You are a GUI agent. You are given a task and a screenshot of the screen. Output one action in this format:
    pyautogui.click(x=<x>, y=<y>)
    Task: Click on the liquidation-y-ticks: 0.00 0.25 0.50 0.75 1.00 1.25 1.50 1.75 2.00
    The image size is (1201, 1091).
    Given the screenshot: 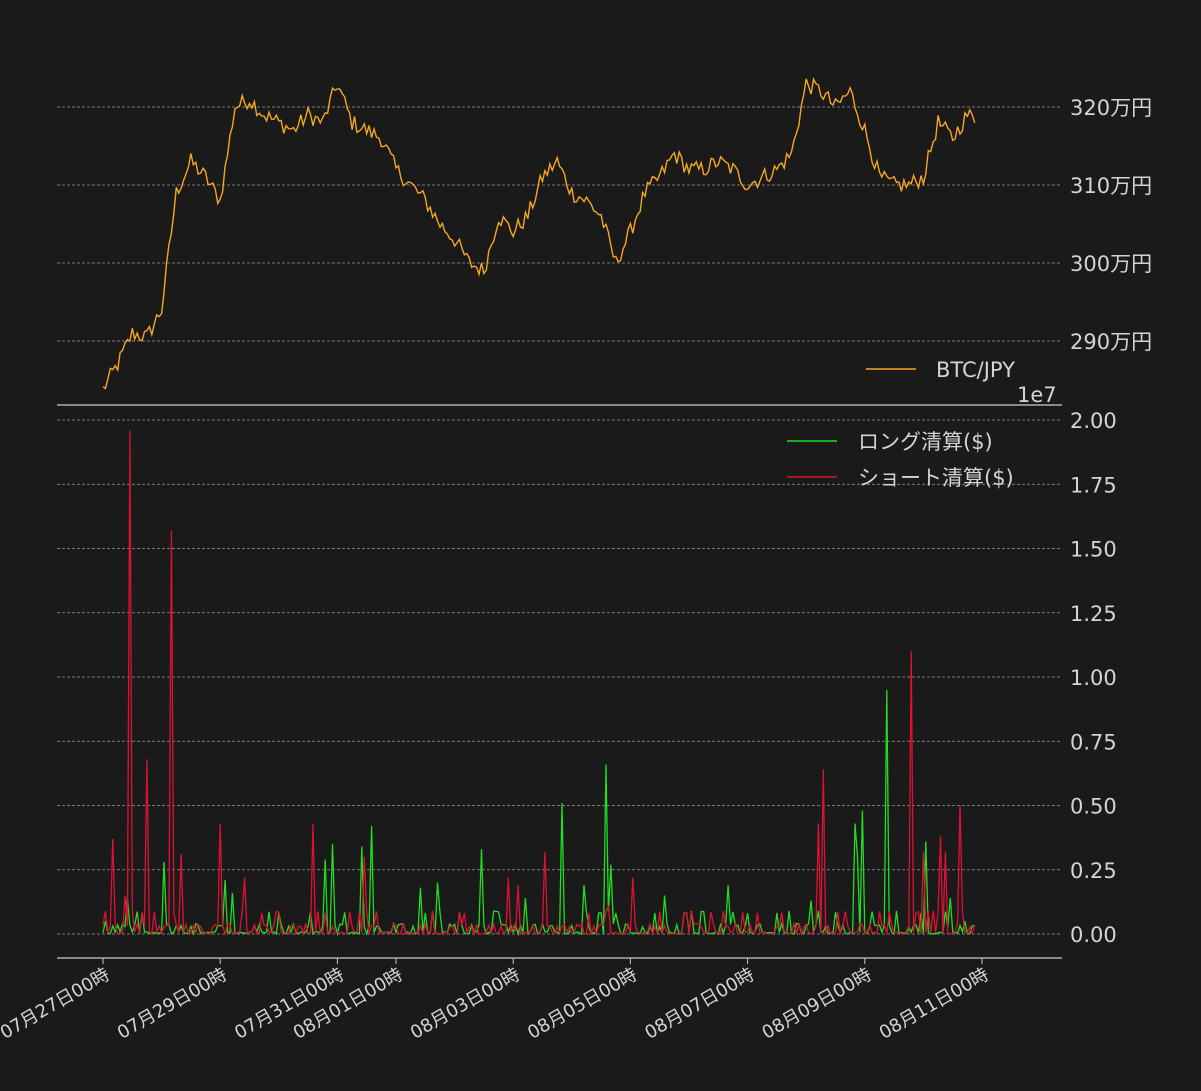 What is the action you would take?
    pyautogui.click(x=1093, y=678)
    